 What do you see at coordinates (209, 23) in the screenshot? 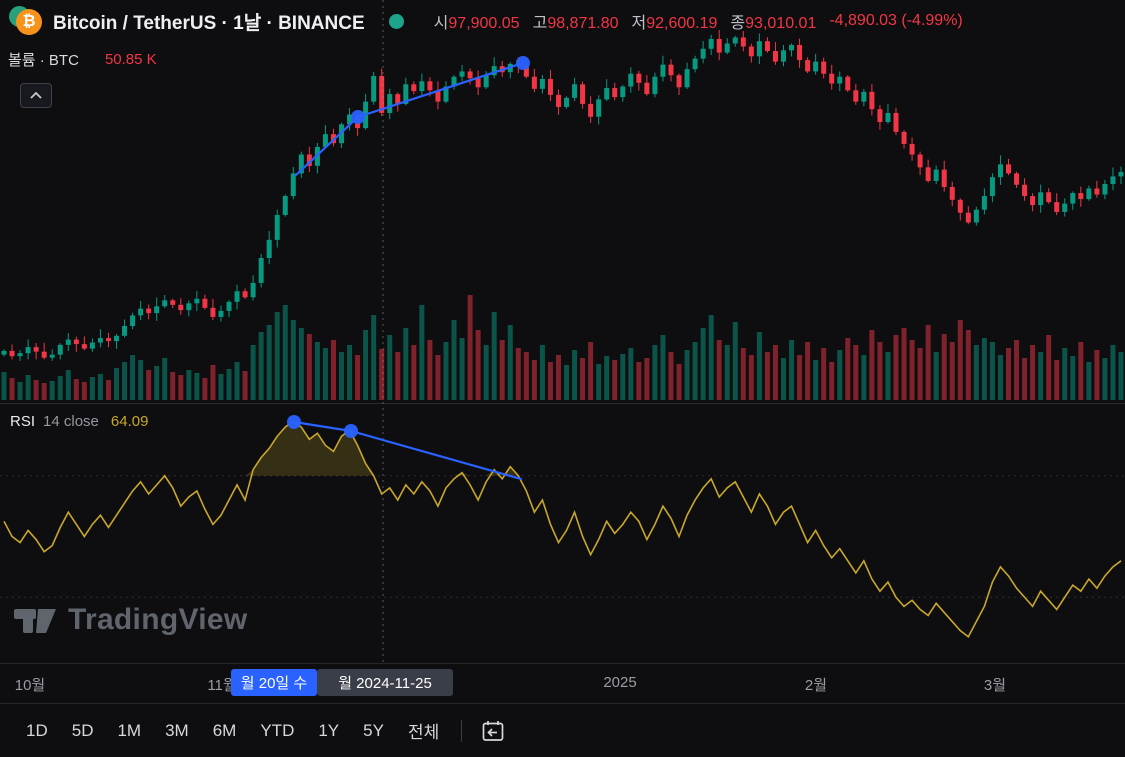
I see `symbol-title: Bitcoin / TetherUS · 1날 · BINANCE` at bounding box center [209, 23].